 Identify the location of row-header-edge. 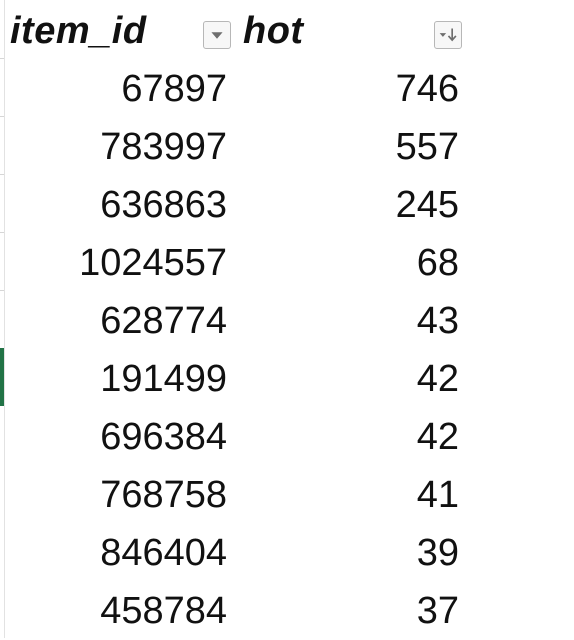
(2, 319).